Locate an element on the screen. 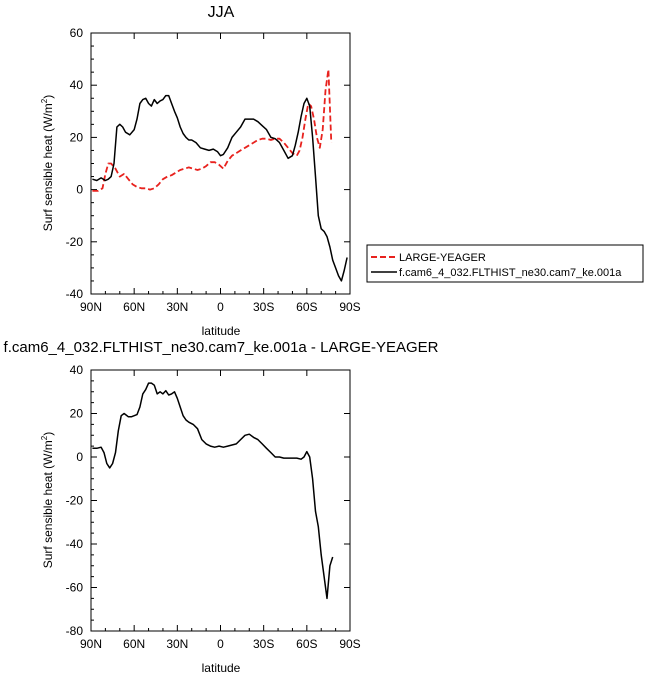 The image size is (649, 678). top-chart-x-axis-label: latitude is located at coordinates (221, 331).